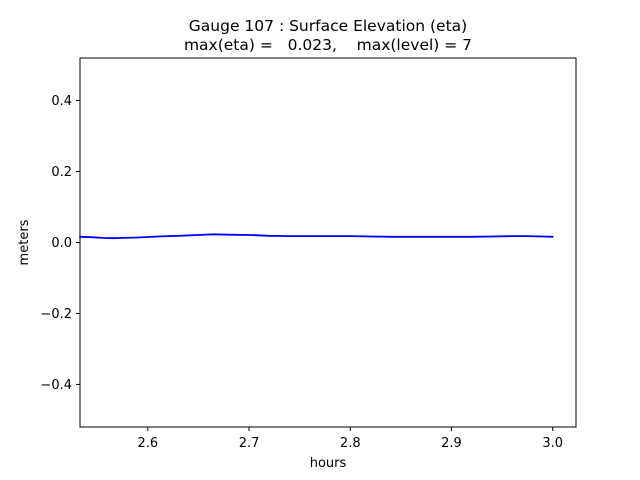 Image resolution: width=640 pixels, height=480 pixels. I want to click on x-tick-label: 2.7, so click(249, 443).